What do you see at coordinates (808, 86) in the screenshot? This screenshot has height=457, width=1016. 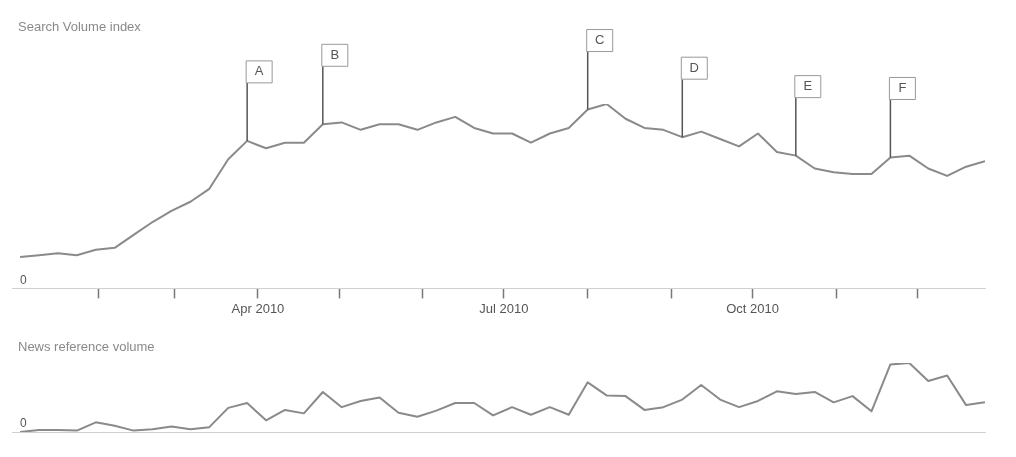 I see `annotation: E` at bounding box center [808, 86].